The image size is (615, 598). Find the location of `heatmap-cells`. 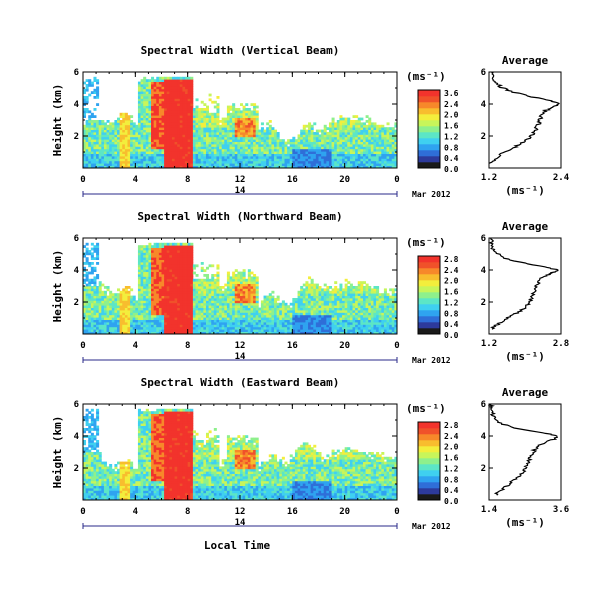

heatmap-cells is located at coordinates (240, 122).